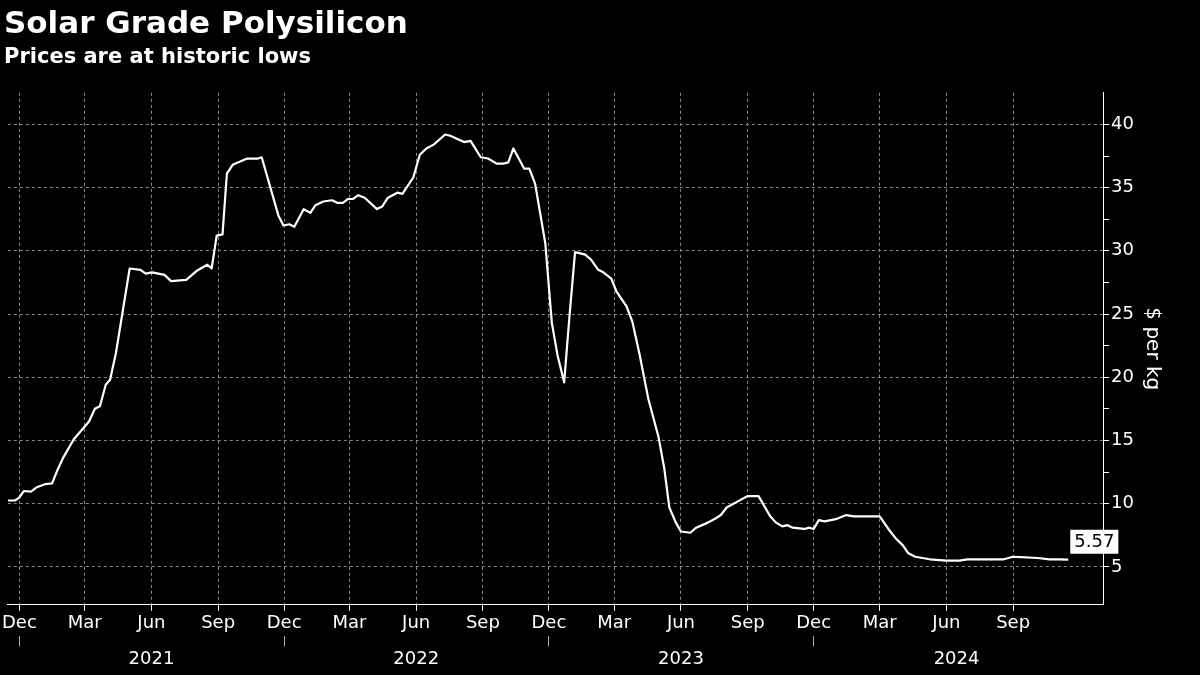  Describe the element at coordinates (1117, 565) in the screenshot. I see `y-tick-label: 5` at that location.